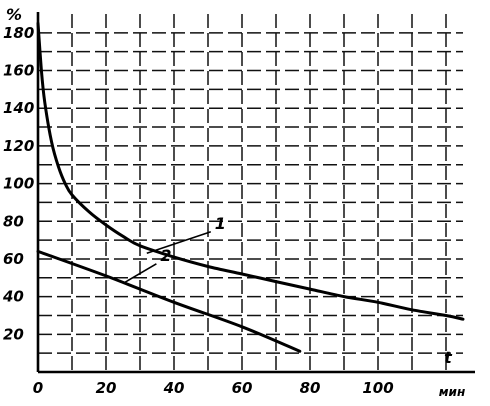 Image resolution: width=490 pixels, height=406 pixels. I want to click on y-tick-label: 100, so click(18, 184).